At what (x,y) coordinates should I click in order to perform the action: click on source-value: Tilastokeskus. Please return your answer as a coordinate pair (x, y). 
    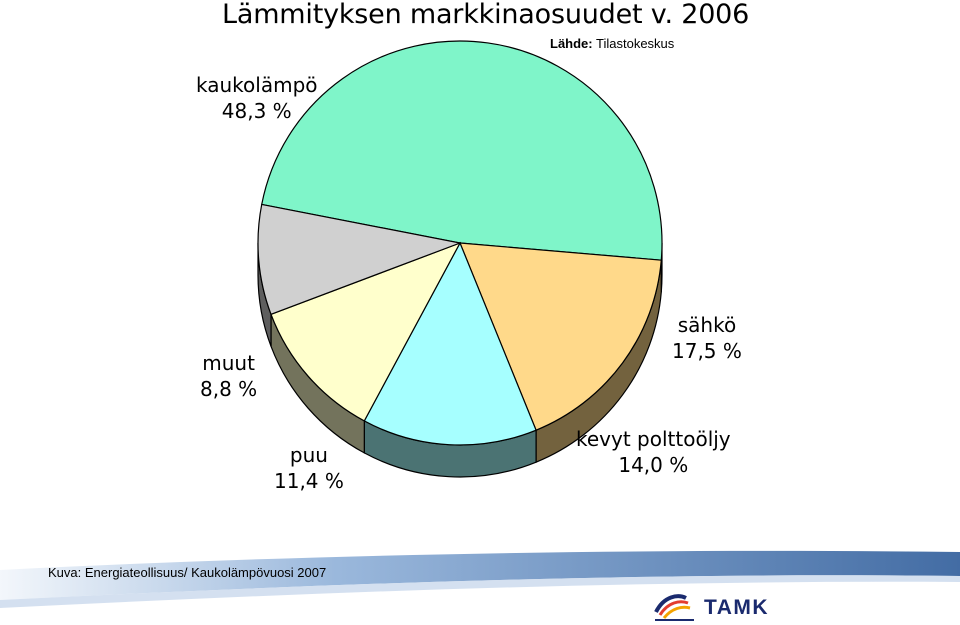
    Looking at the image, I should click on (635, 43).